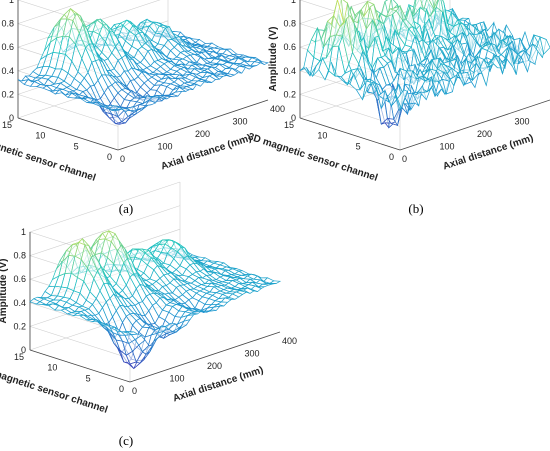 This screenshot has height=451, width=550. What do you see at coordinates (126, 440) in the screenshot?
I see `panel-caption: (c)` at bounding box center [126, 440].